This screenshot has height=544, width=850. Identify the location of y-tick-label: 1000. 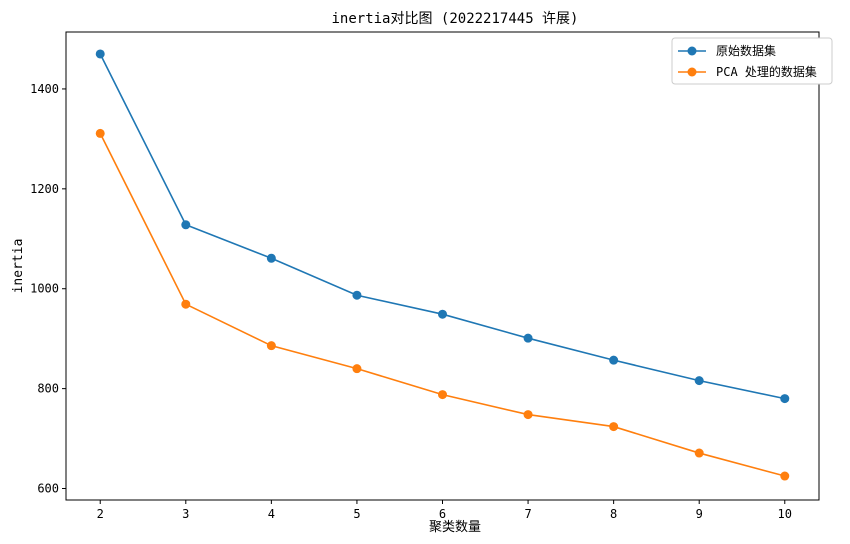
(44, 289).